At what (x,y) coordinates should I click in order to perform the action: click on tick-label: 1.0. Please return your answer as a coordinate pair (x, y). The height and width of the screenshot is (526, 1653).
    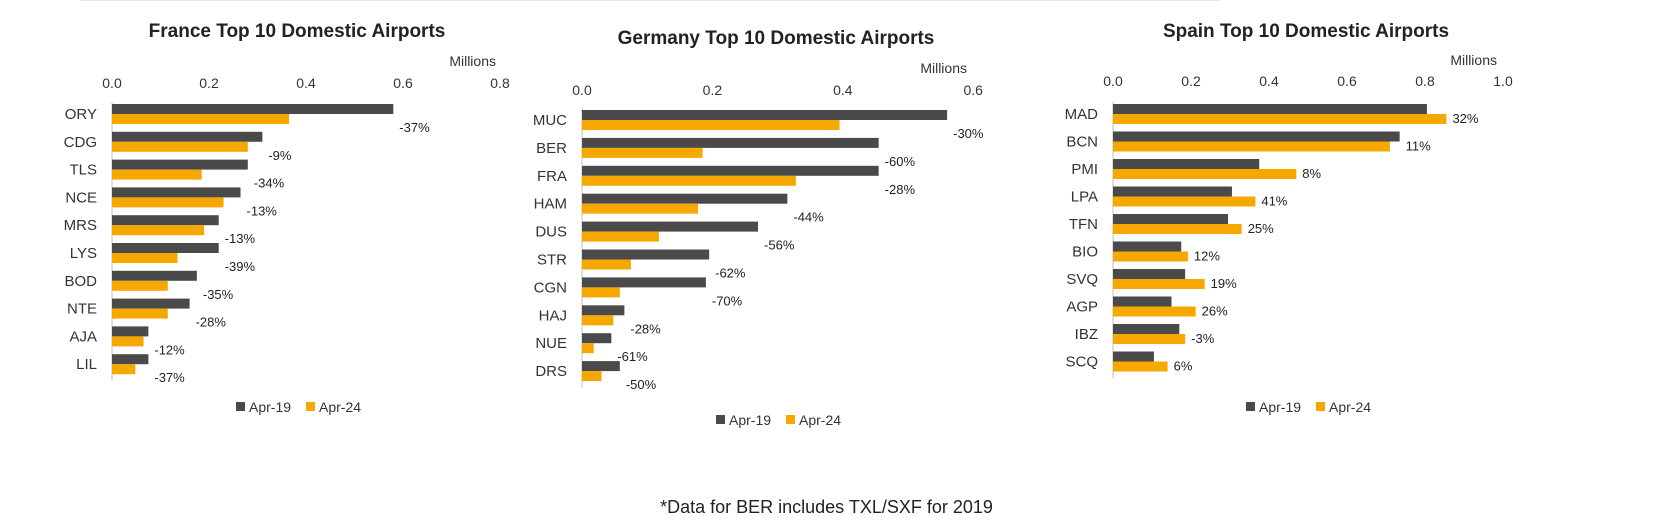
    Looking at the image, I should click on (1503, 81).